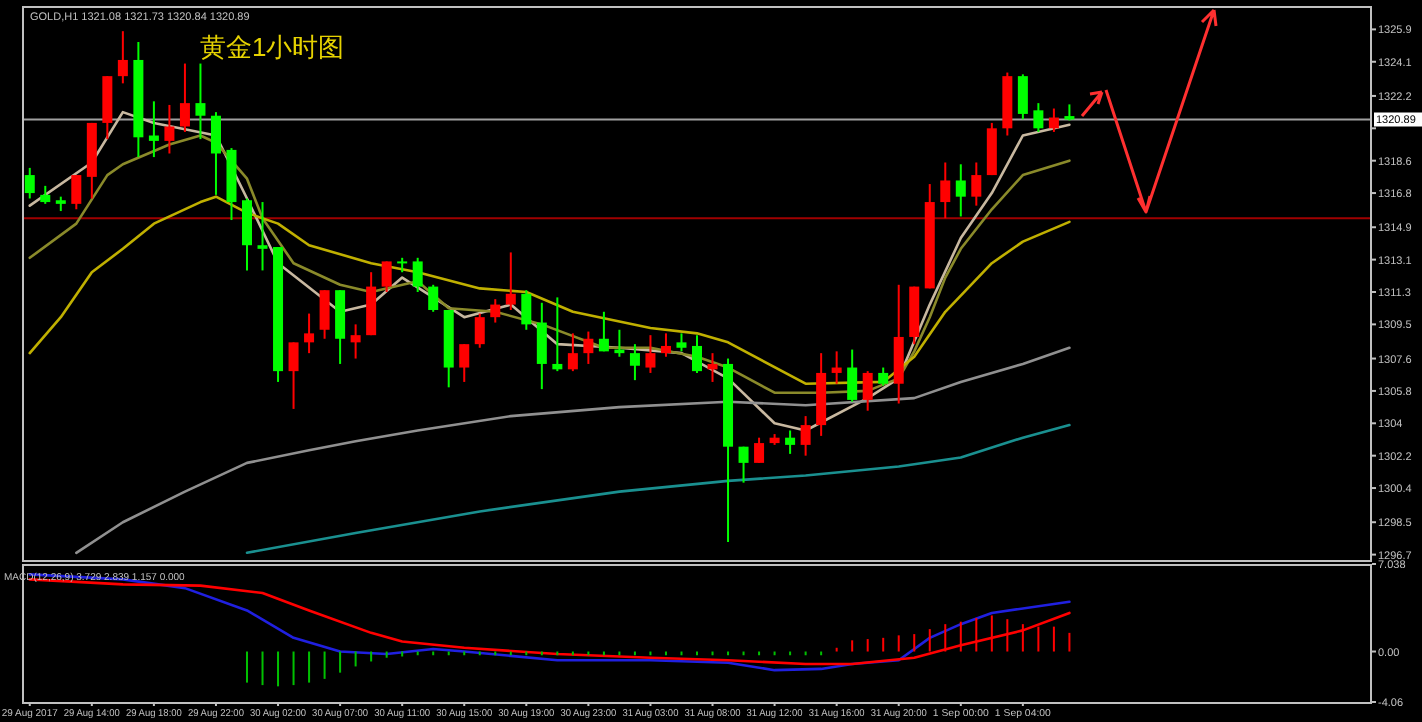  What do you see at coordinates (272, 47) in the screenshot?
I see `text: 黄金1小时图` at bounding box center [272, 47].